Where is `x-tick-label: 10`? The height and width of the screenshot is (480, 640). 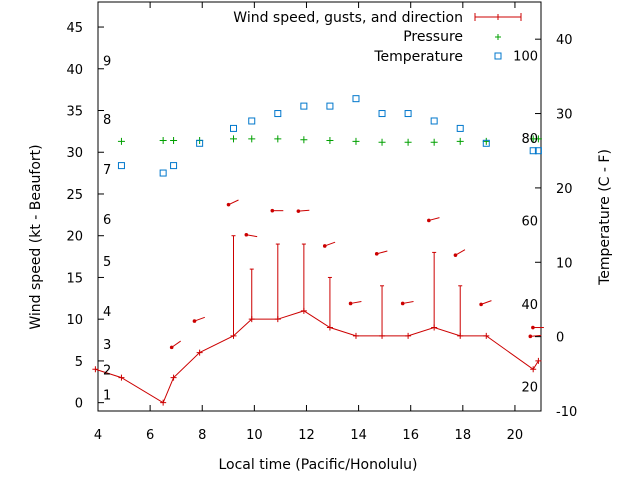 x-tick-label: 10 is located at coordinates (254, 435).